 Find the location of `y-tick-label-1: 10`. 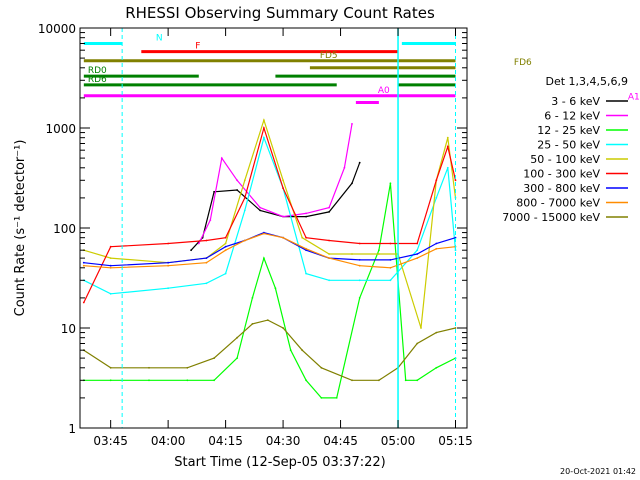

y-tick-label-1: 10 is located at coordinates (68, 329).